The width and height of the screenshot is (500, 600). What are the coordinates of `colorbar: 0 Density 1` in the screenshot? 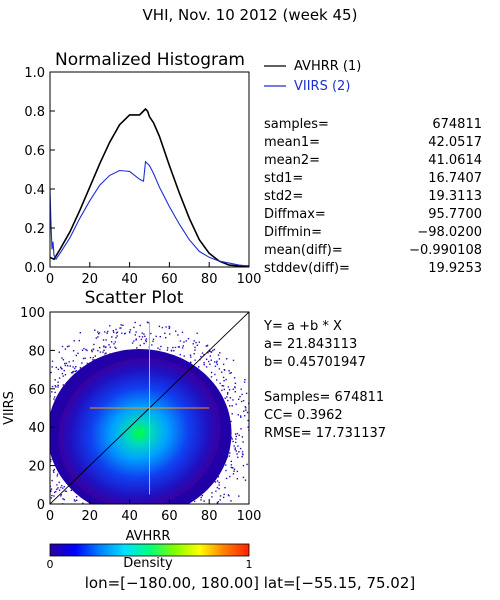 It's located at (150, 557).